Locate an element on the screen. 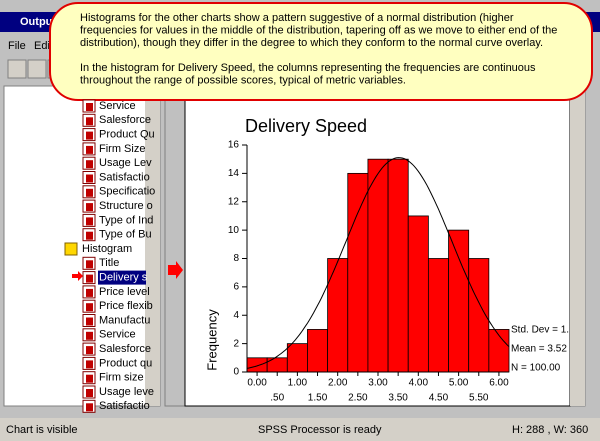  x-tick-label: 1.50 is located at coordinates (318, 398).